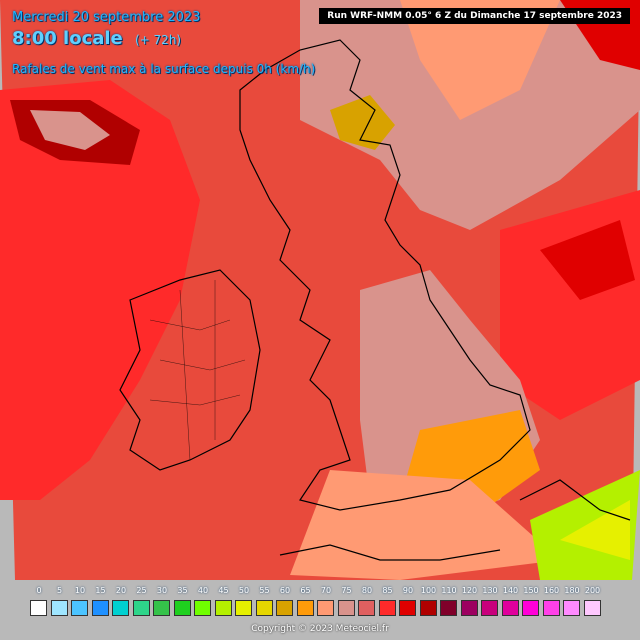 Image resolution: width=640 pixels, height=640 pixels. I want to click on legend-label: 120, so click(469, 590).